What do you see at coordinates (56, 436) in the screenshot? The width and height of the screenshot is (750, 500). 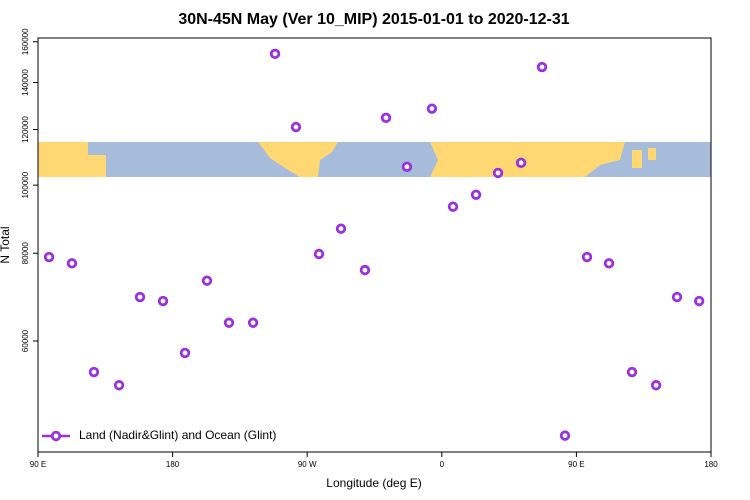 I see `legend-marker` at bounding box center [56, 436].